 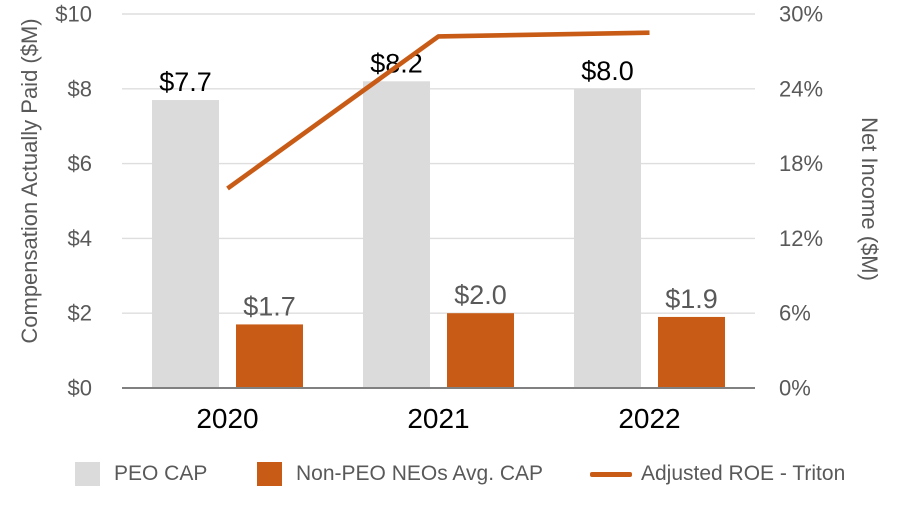 I want to click on line-adjusted-roe-triton, so click(x=438, y=110).